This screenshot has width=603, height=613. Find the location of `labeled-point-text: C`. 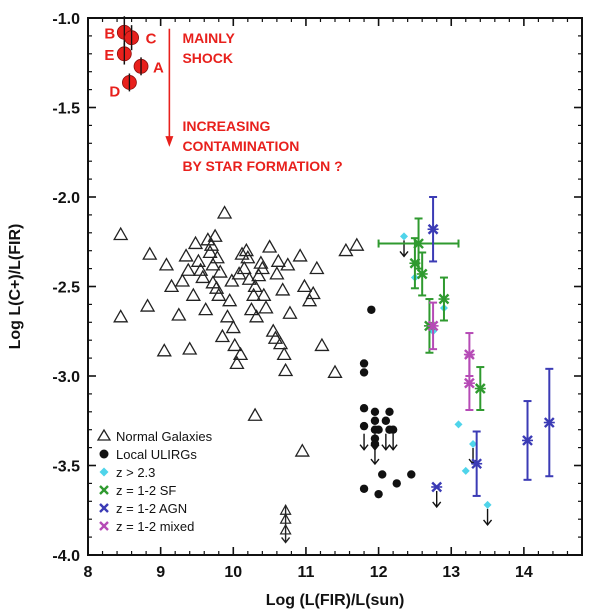

labeled-point-text: C is located at coordinates (151, 39).